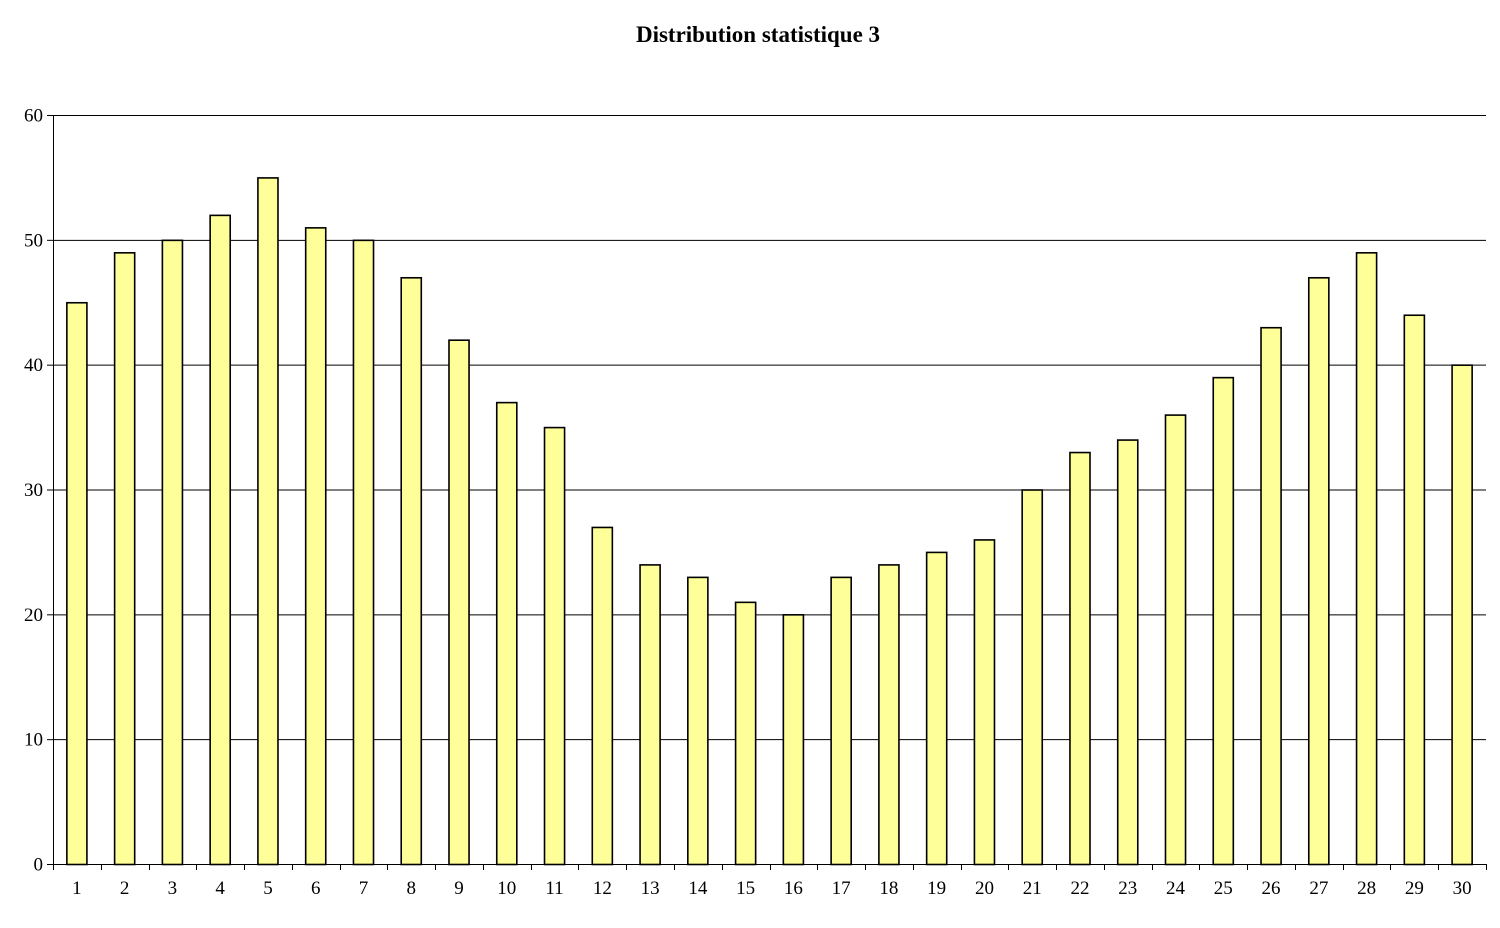 This screenshot has height=928, width=1500. I want to click on x-tick-label: 6, so click(316, 888).